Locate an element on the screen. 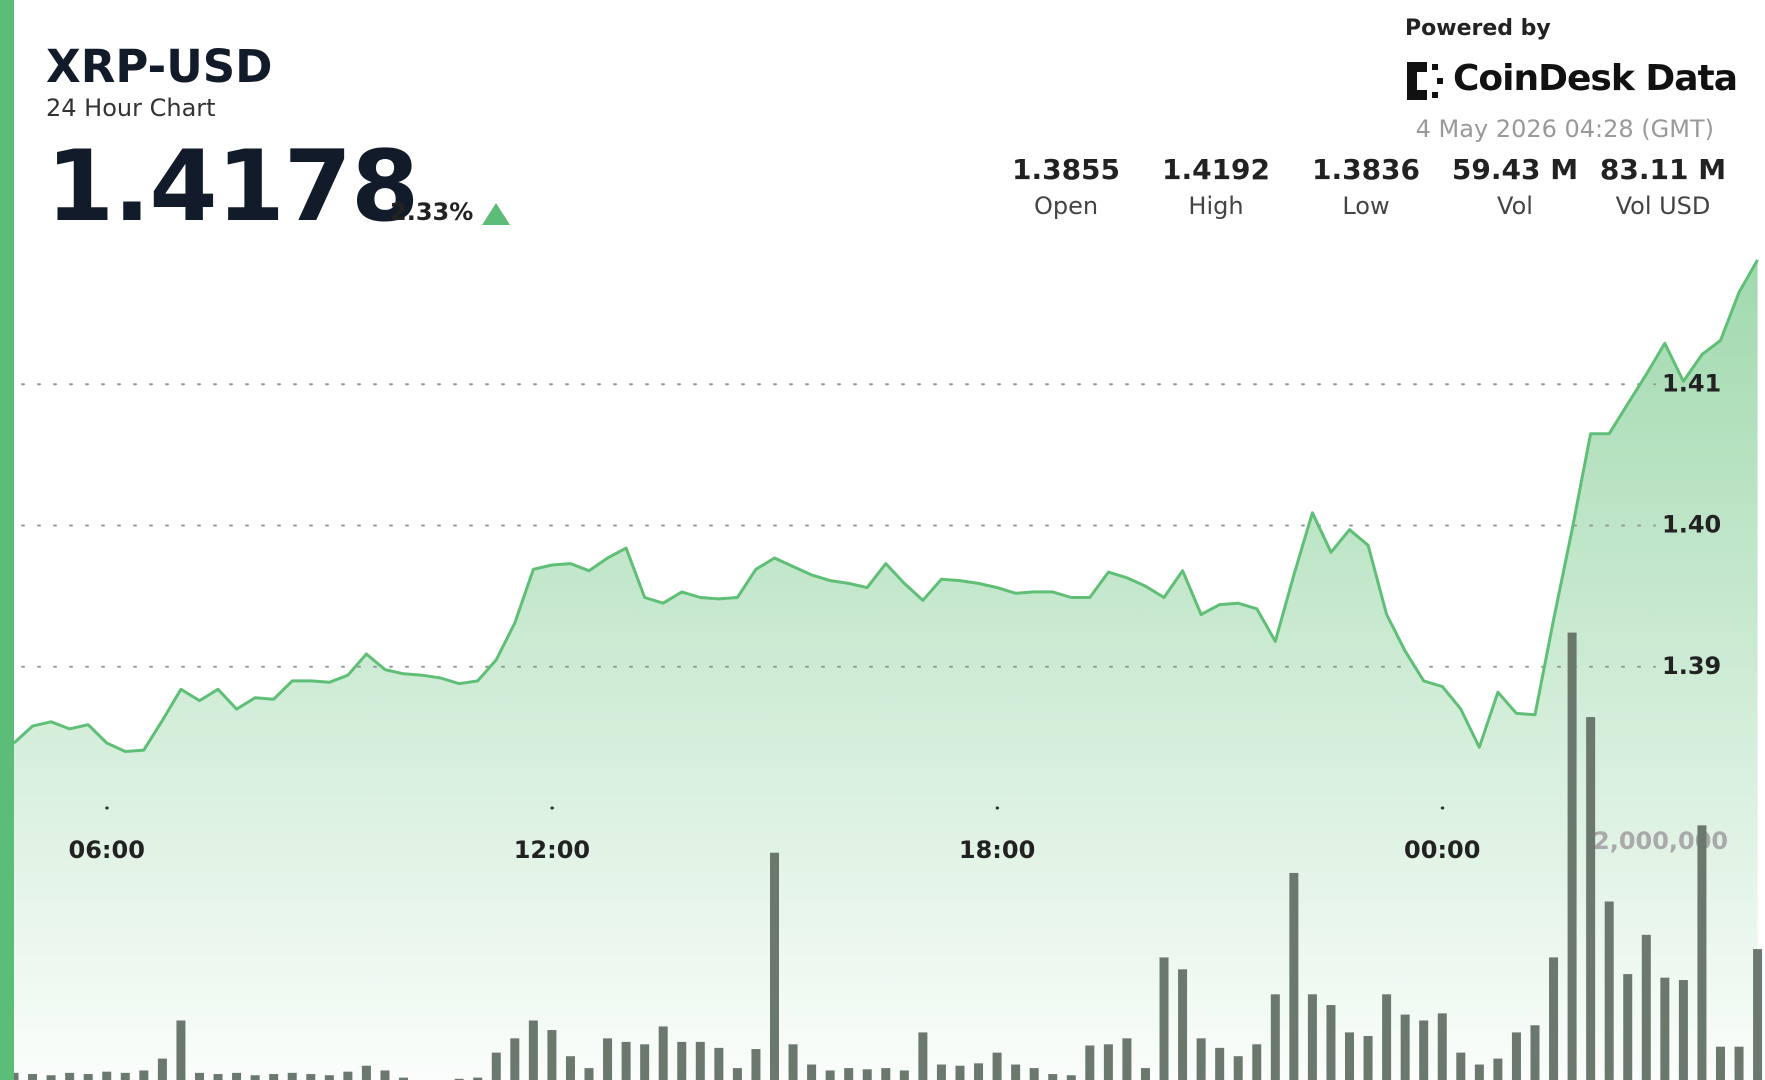  stat-value: 1.4192 is located at coordinates (1216, 169).